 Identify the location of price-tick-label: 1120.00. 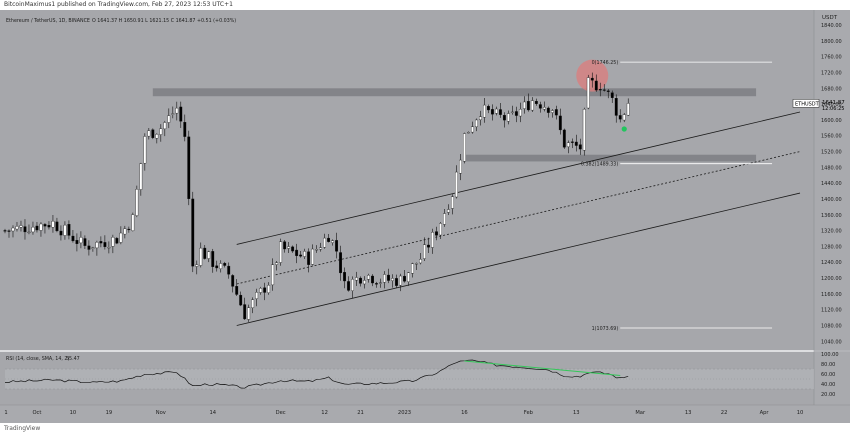
(831, 311).